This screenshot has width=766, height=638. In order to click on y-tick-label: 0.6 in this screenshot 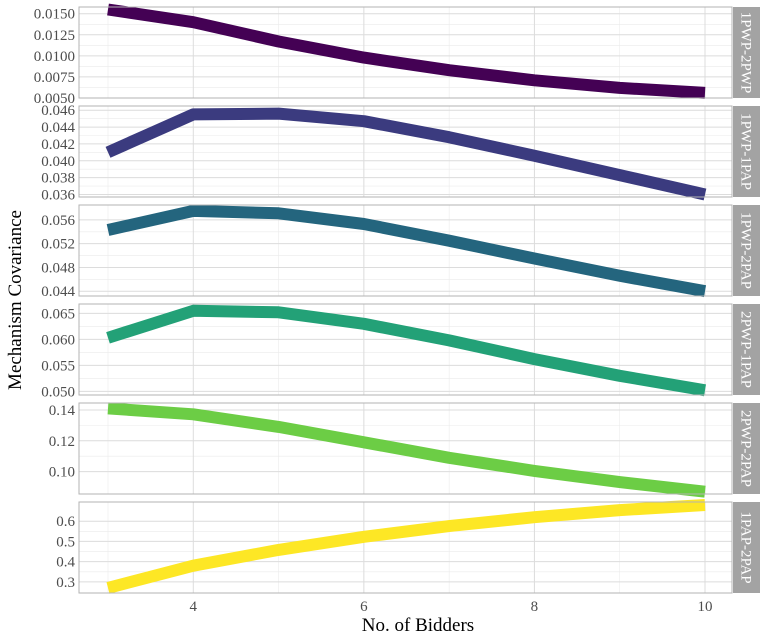, I will do `click(65, 522)`.